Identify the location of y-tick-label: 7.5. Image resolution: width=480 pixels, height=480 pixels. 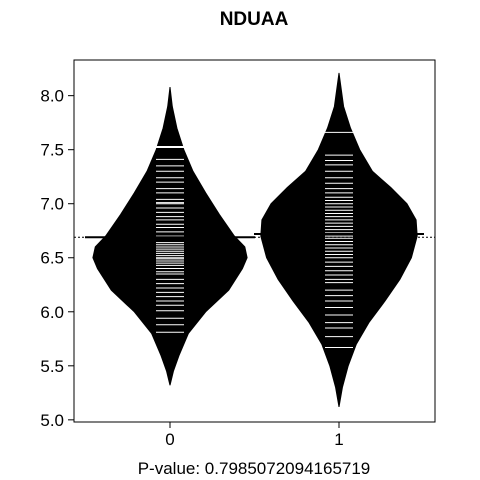
(52, 150).